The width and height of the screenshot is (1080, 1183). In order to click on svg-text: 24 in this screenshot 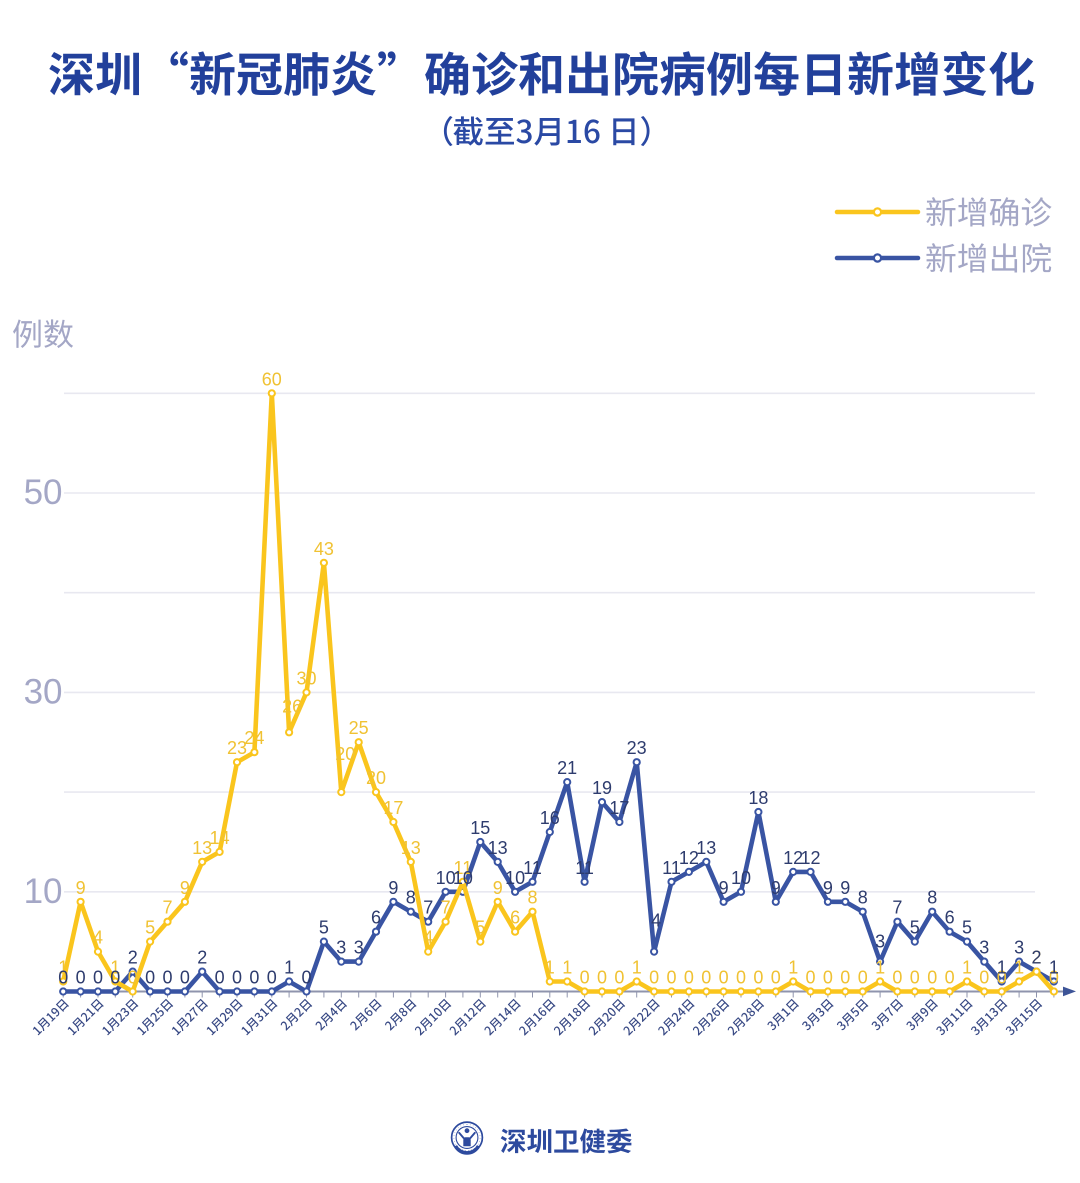, I will do `click(254, 738)`.